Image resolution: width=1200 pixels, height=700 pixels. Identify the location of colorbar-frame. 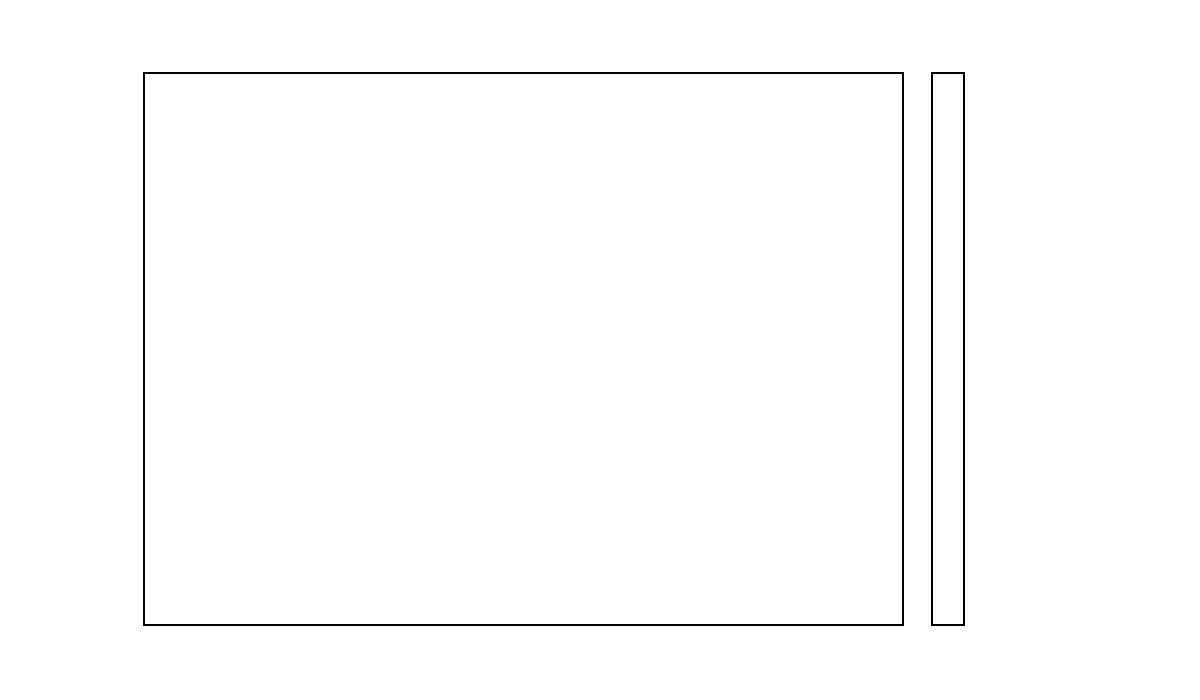
(948, 349).